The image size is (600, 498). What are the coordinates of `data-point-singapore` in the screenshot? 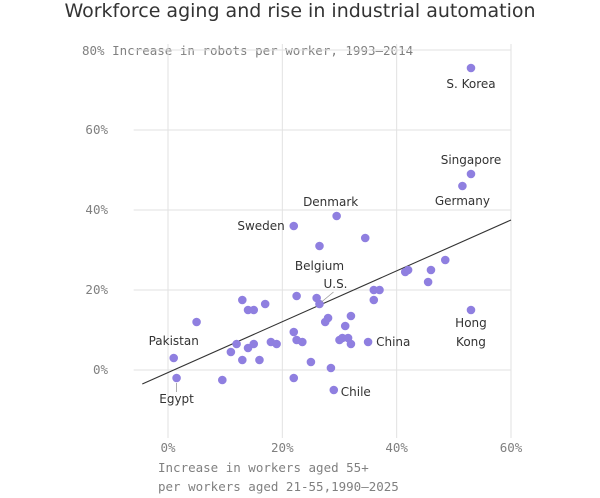 It's located at (471, 174).